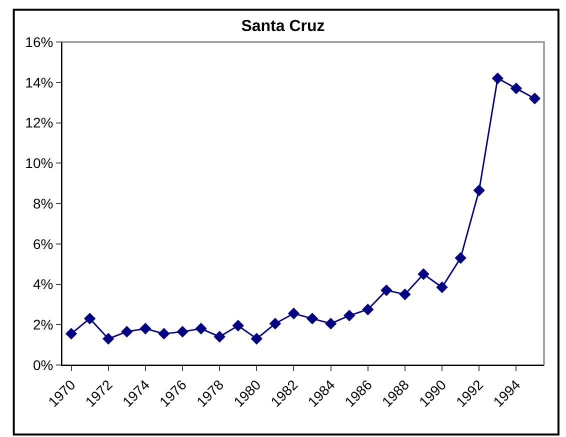 Image resolution: width=566 pixels, height=437 pixels. What do you see at coordinates (43, 203) in the screenshot?
I see `y-tick-label: 8%` at bounding box center [43, 203].